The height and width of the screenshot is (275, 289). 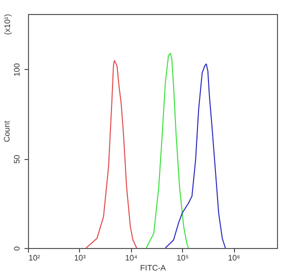 What do you see at coordinates (7, 24) in the screenshot?
I see `text: (x10¹)` at bounding box center [7, 24].